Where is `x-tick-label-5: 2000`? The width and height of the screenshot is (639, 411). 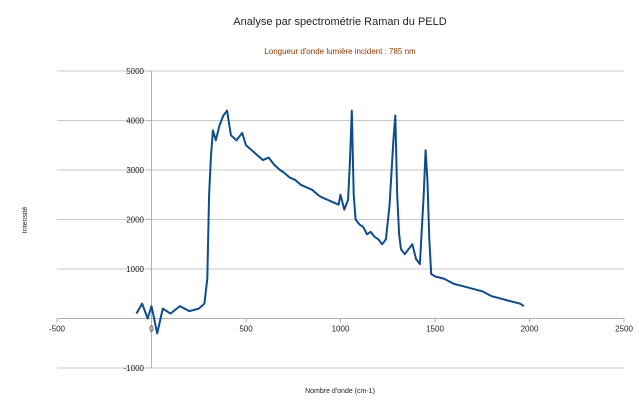
x-tick-label-5: 2000 is located at coordinates (530, 329).